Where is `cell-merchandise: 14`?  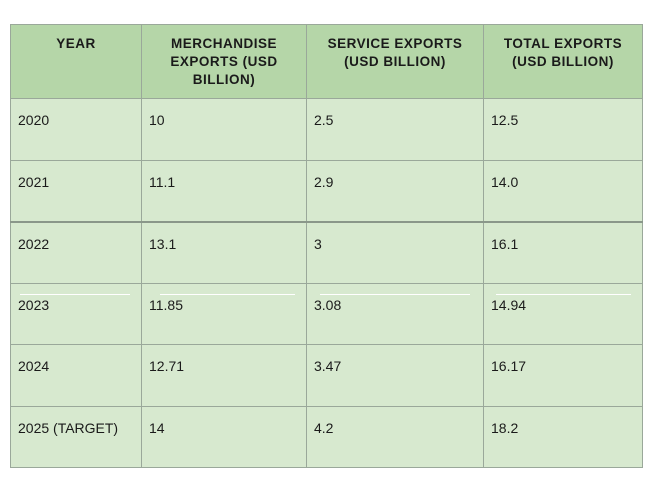 cell-merchandise: 14 is located at coordinates (224, 436).